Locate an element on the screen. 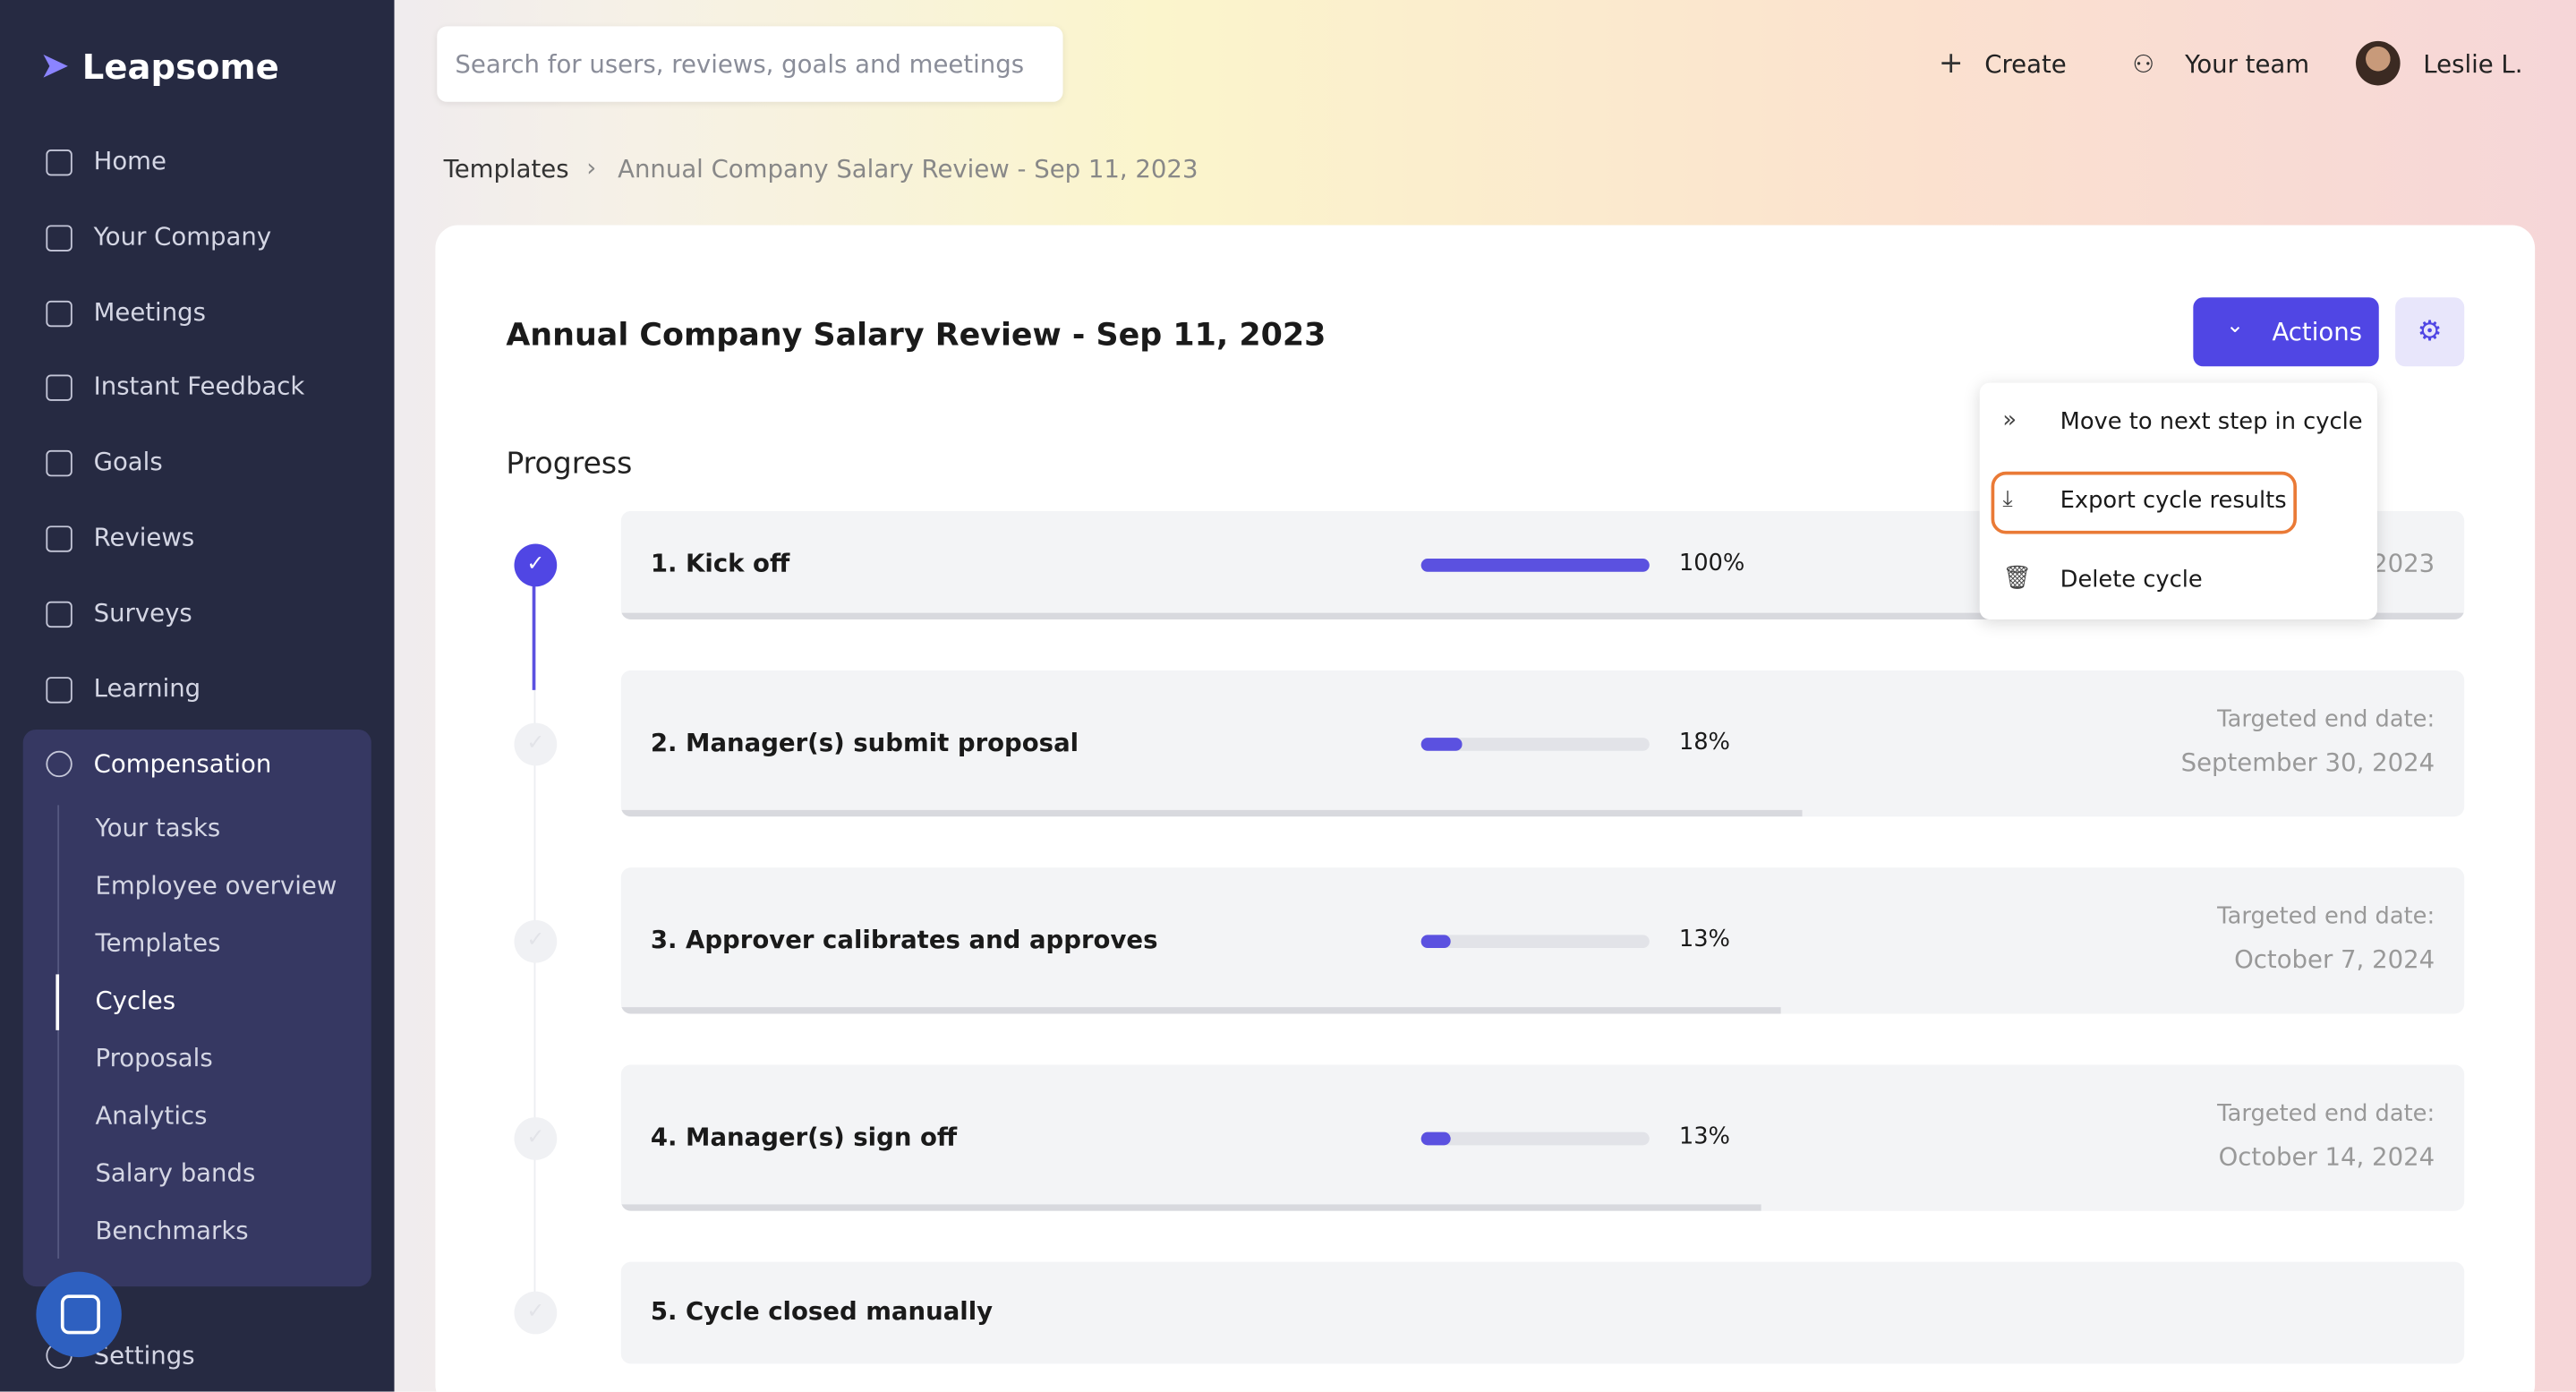 The width and height of the screenshot is (2576, 1392). step-name: 1. Kick off is located at coordinates (720, 564).